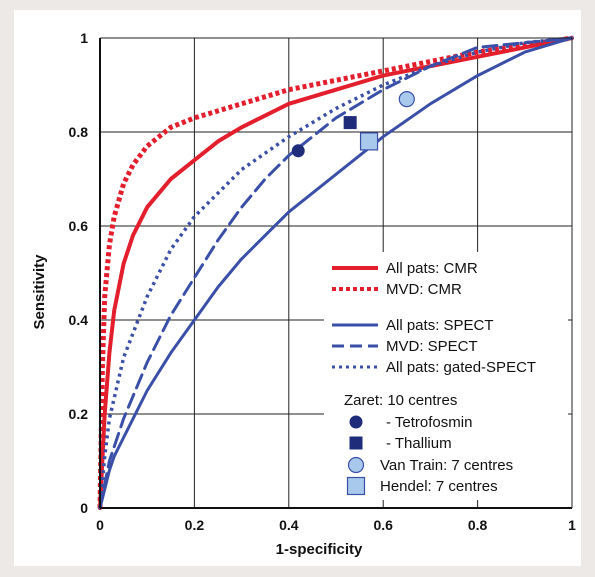 Image resolution: width=595 pixels, height=577 pixels. What do you see at coordinates (439, 486) in the screenshot?
I see `legend-point-label-3: Hendel: 7 centres` at bounding box center [439, 486].